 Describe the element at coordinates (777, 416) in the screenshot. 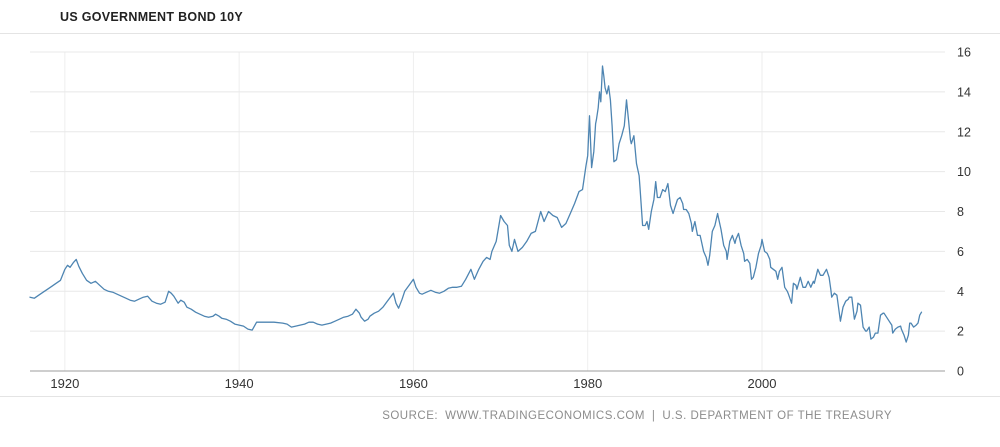

I see `source-provider-link: U.S. DEPARTMENT OF THE TREASURY` at that location.